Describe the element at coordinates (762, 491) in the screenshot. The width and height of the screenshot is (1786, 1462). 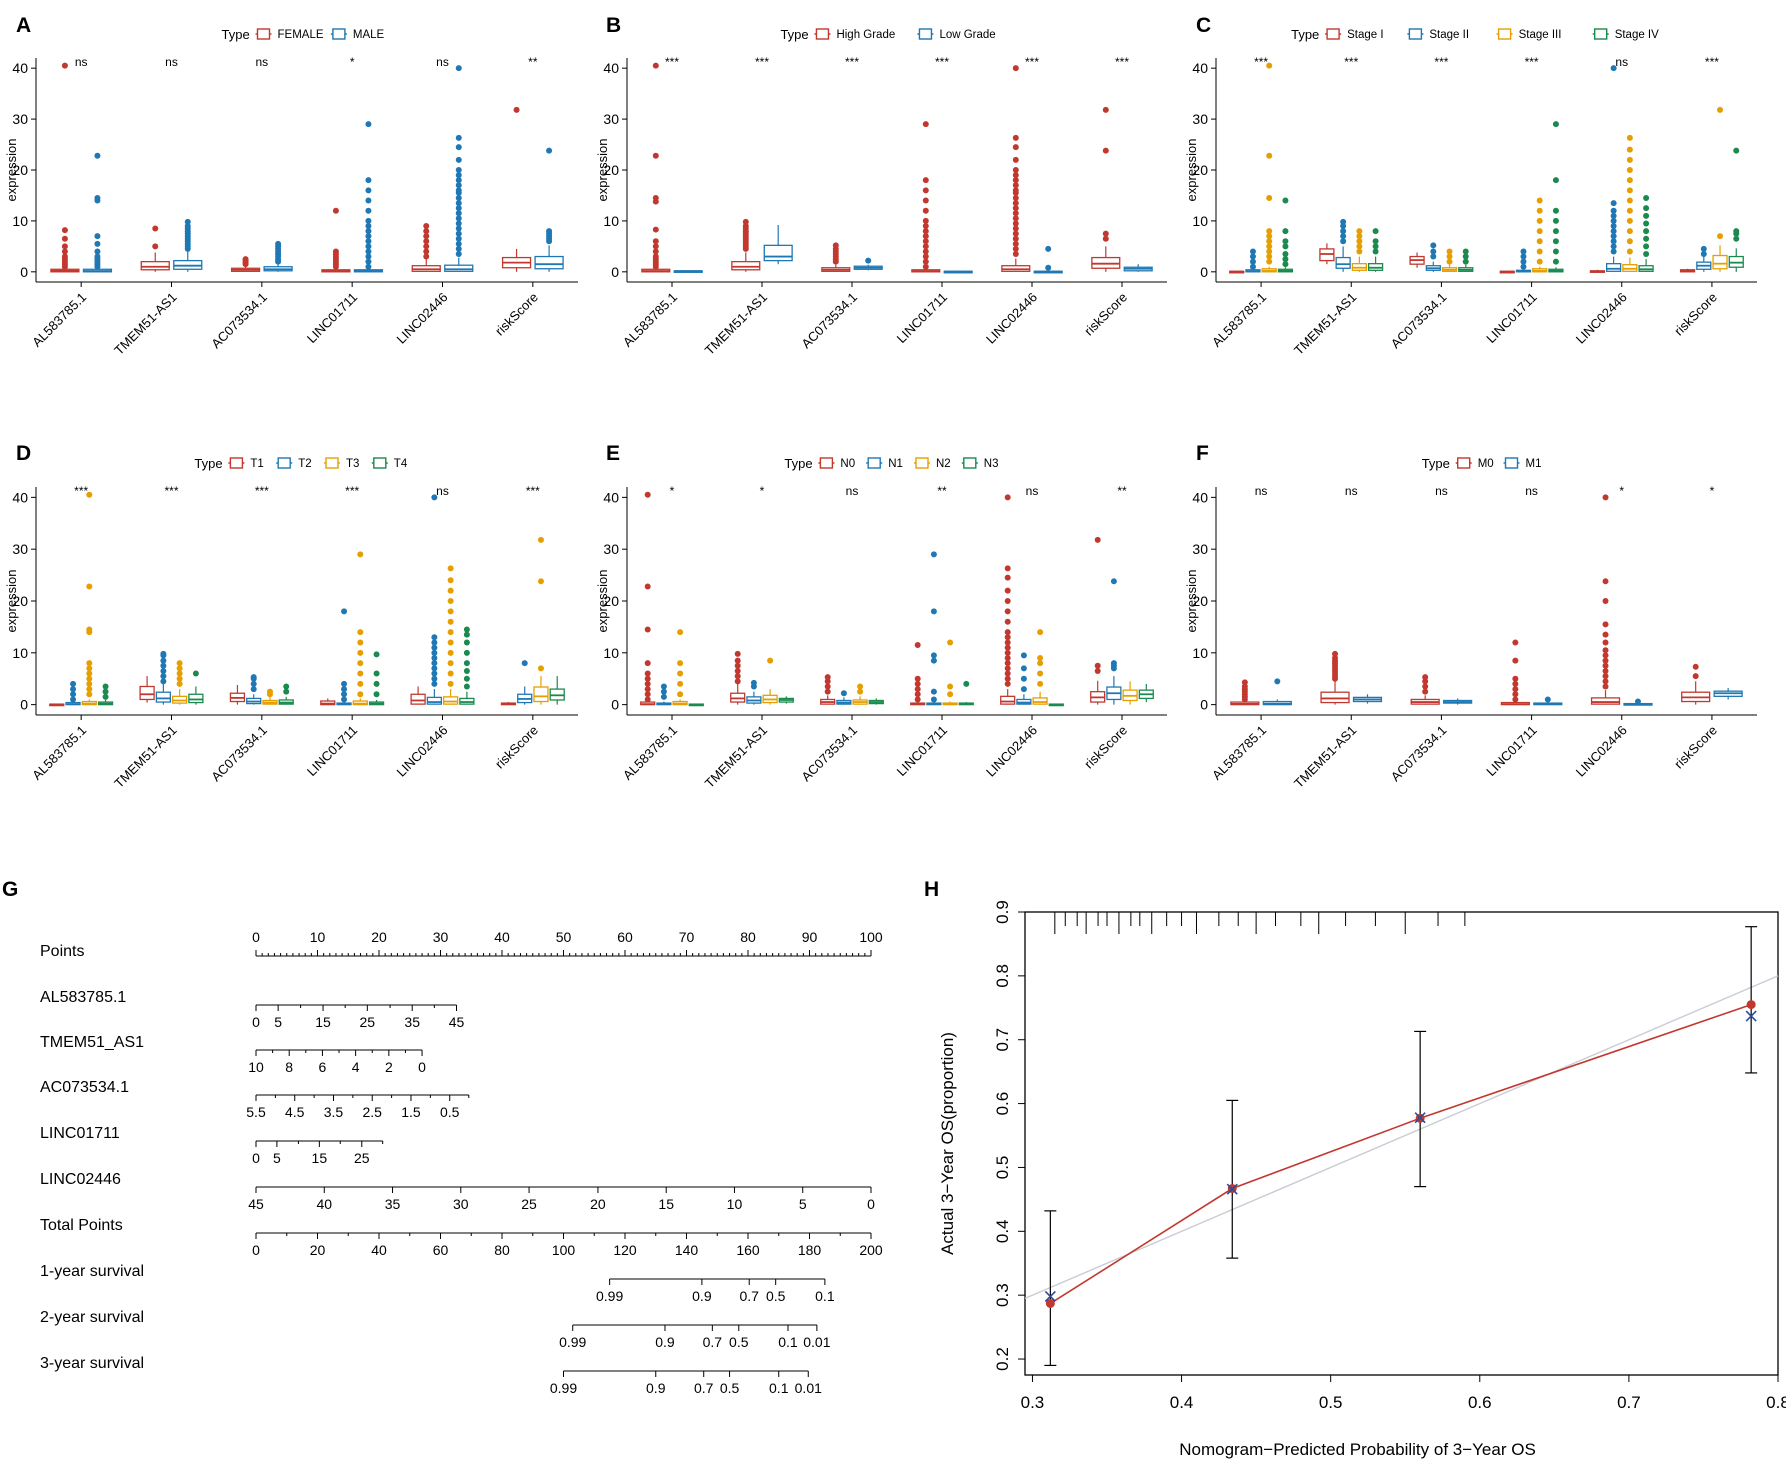
I see `significance-label: *` at that location.